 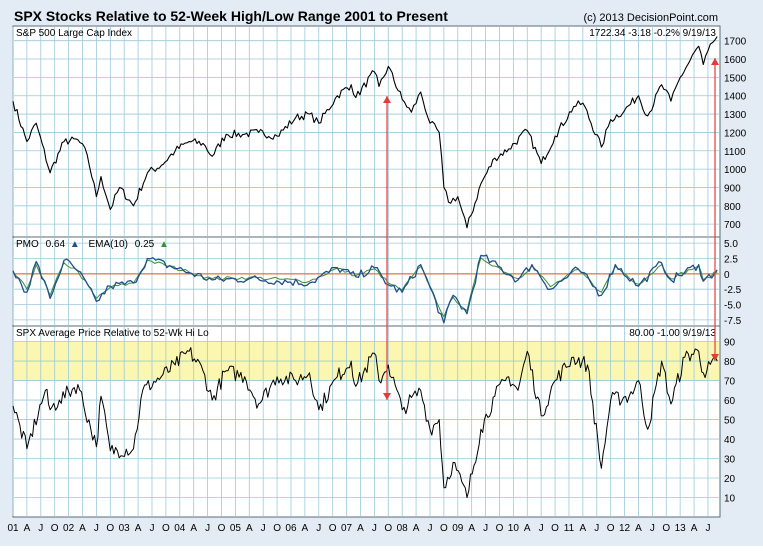 I want to click on y-tick-label: 1500, so click(x=735, y=78).